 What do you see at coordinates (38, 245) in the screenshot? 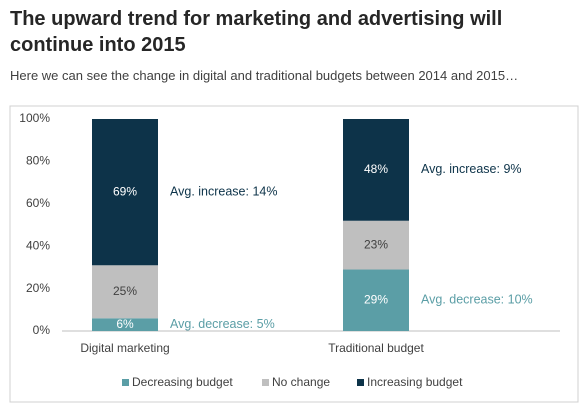
I see `y-tick-label: 40%` at bounding box center [38, 245].